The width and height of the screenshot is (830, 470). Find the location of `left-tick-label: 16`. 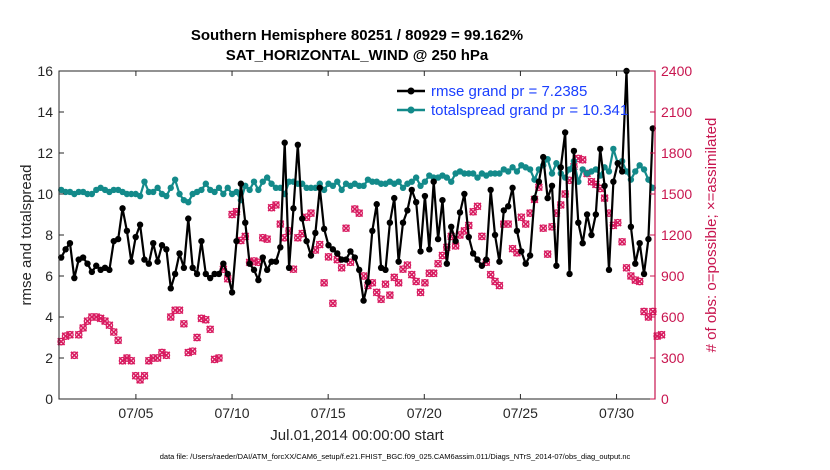

left-tick-label: 16 is located at coordinates (45, 71).